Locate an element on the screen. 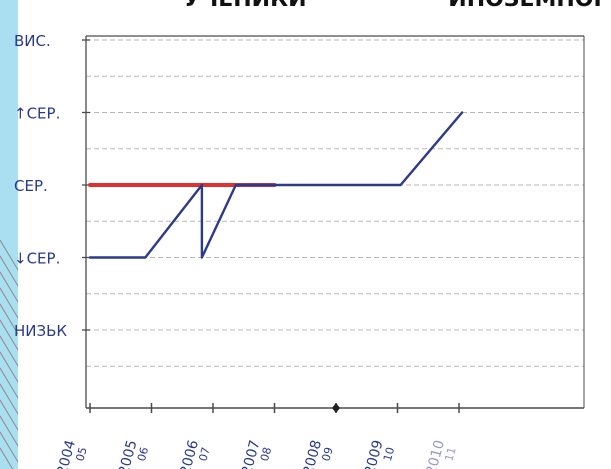  header-text-left: УЧЕНИКИ is located at coordinates (245, 6).